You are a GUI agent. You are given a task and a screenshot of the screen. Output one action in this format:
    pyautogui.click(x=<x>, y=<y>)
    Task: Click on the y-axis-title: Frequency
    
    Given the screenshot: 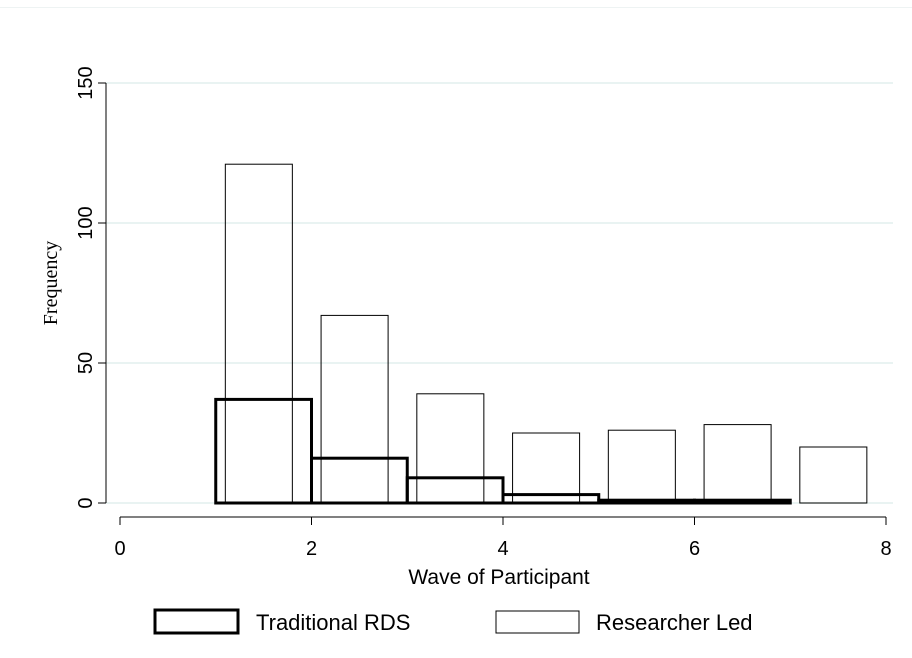 What is the action you would take?
    pyautogui.click(x=51, y=283)
    